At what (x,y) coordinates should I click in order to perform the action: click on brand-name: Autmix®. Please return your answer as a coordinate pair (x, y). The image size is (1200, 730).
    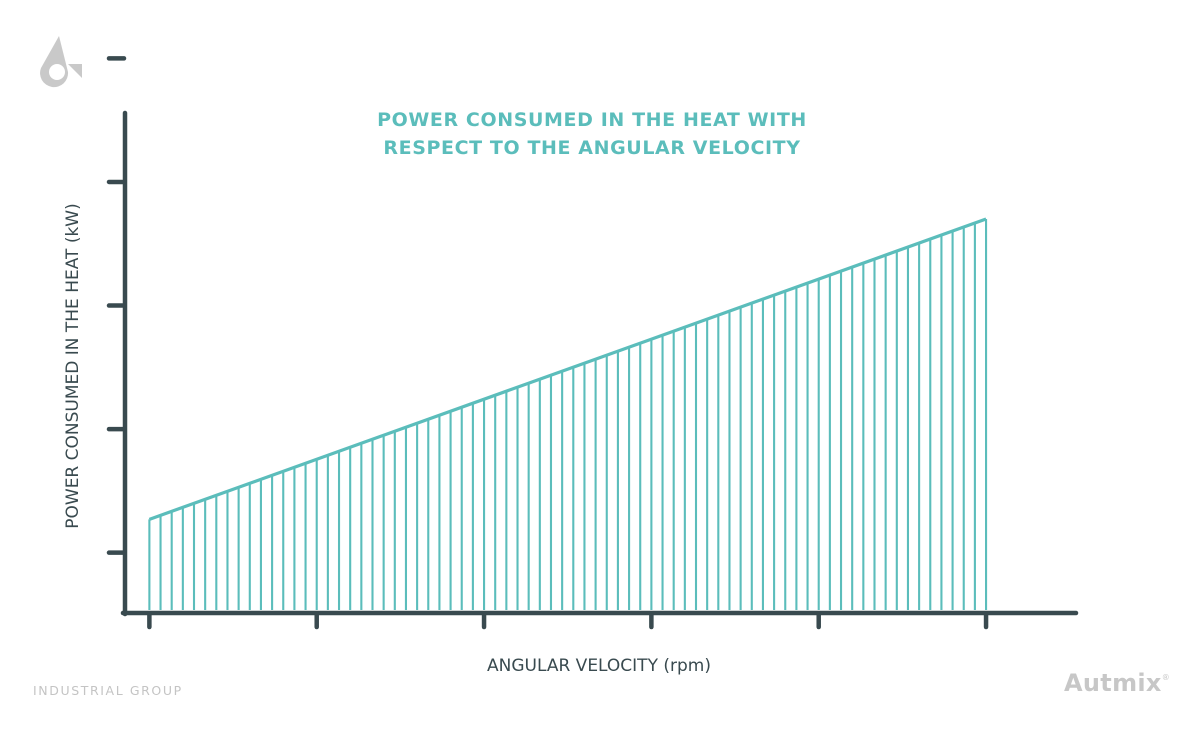
    Looking at the image, I should click on (1117, 683).